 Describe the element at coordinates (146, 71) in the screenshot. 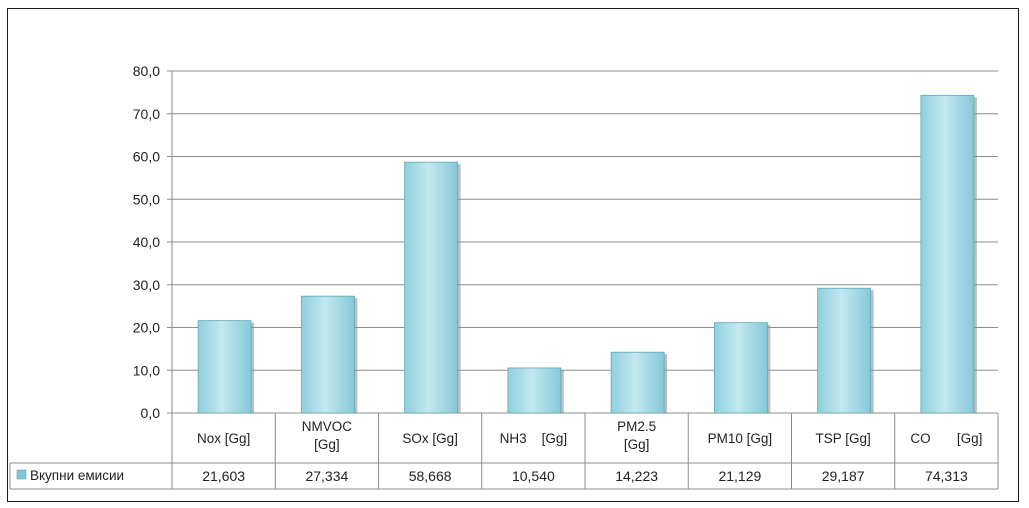

I see `y-tick-label: 80,0` at that location.